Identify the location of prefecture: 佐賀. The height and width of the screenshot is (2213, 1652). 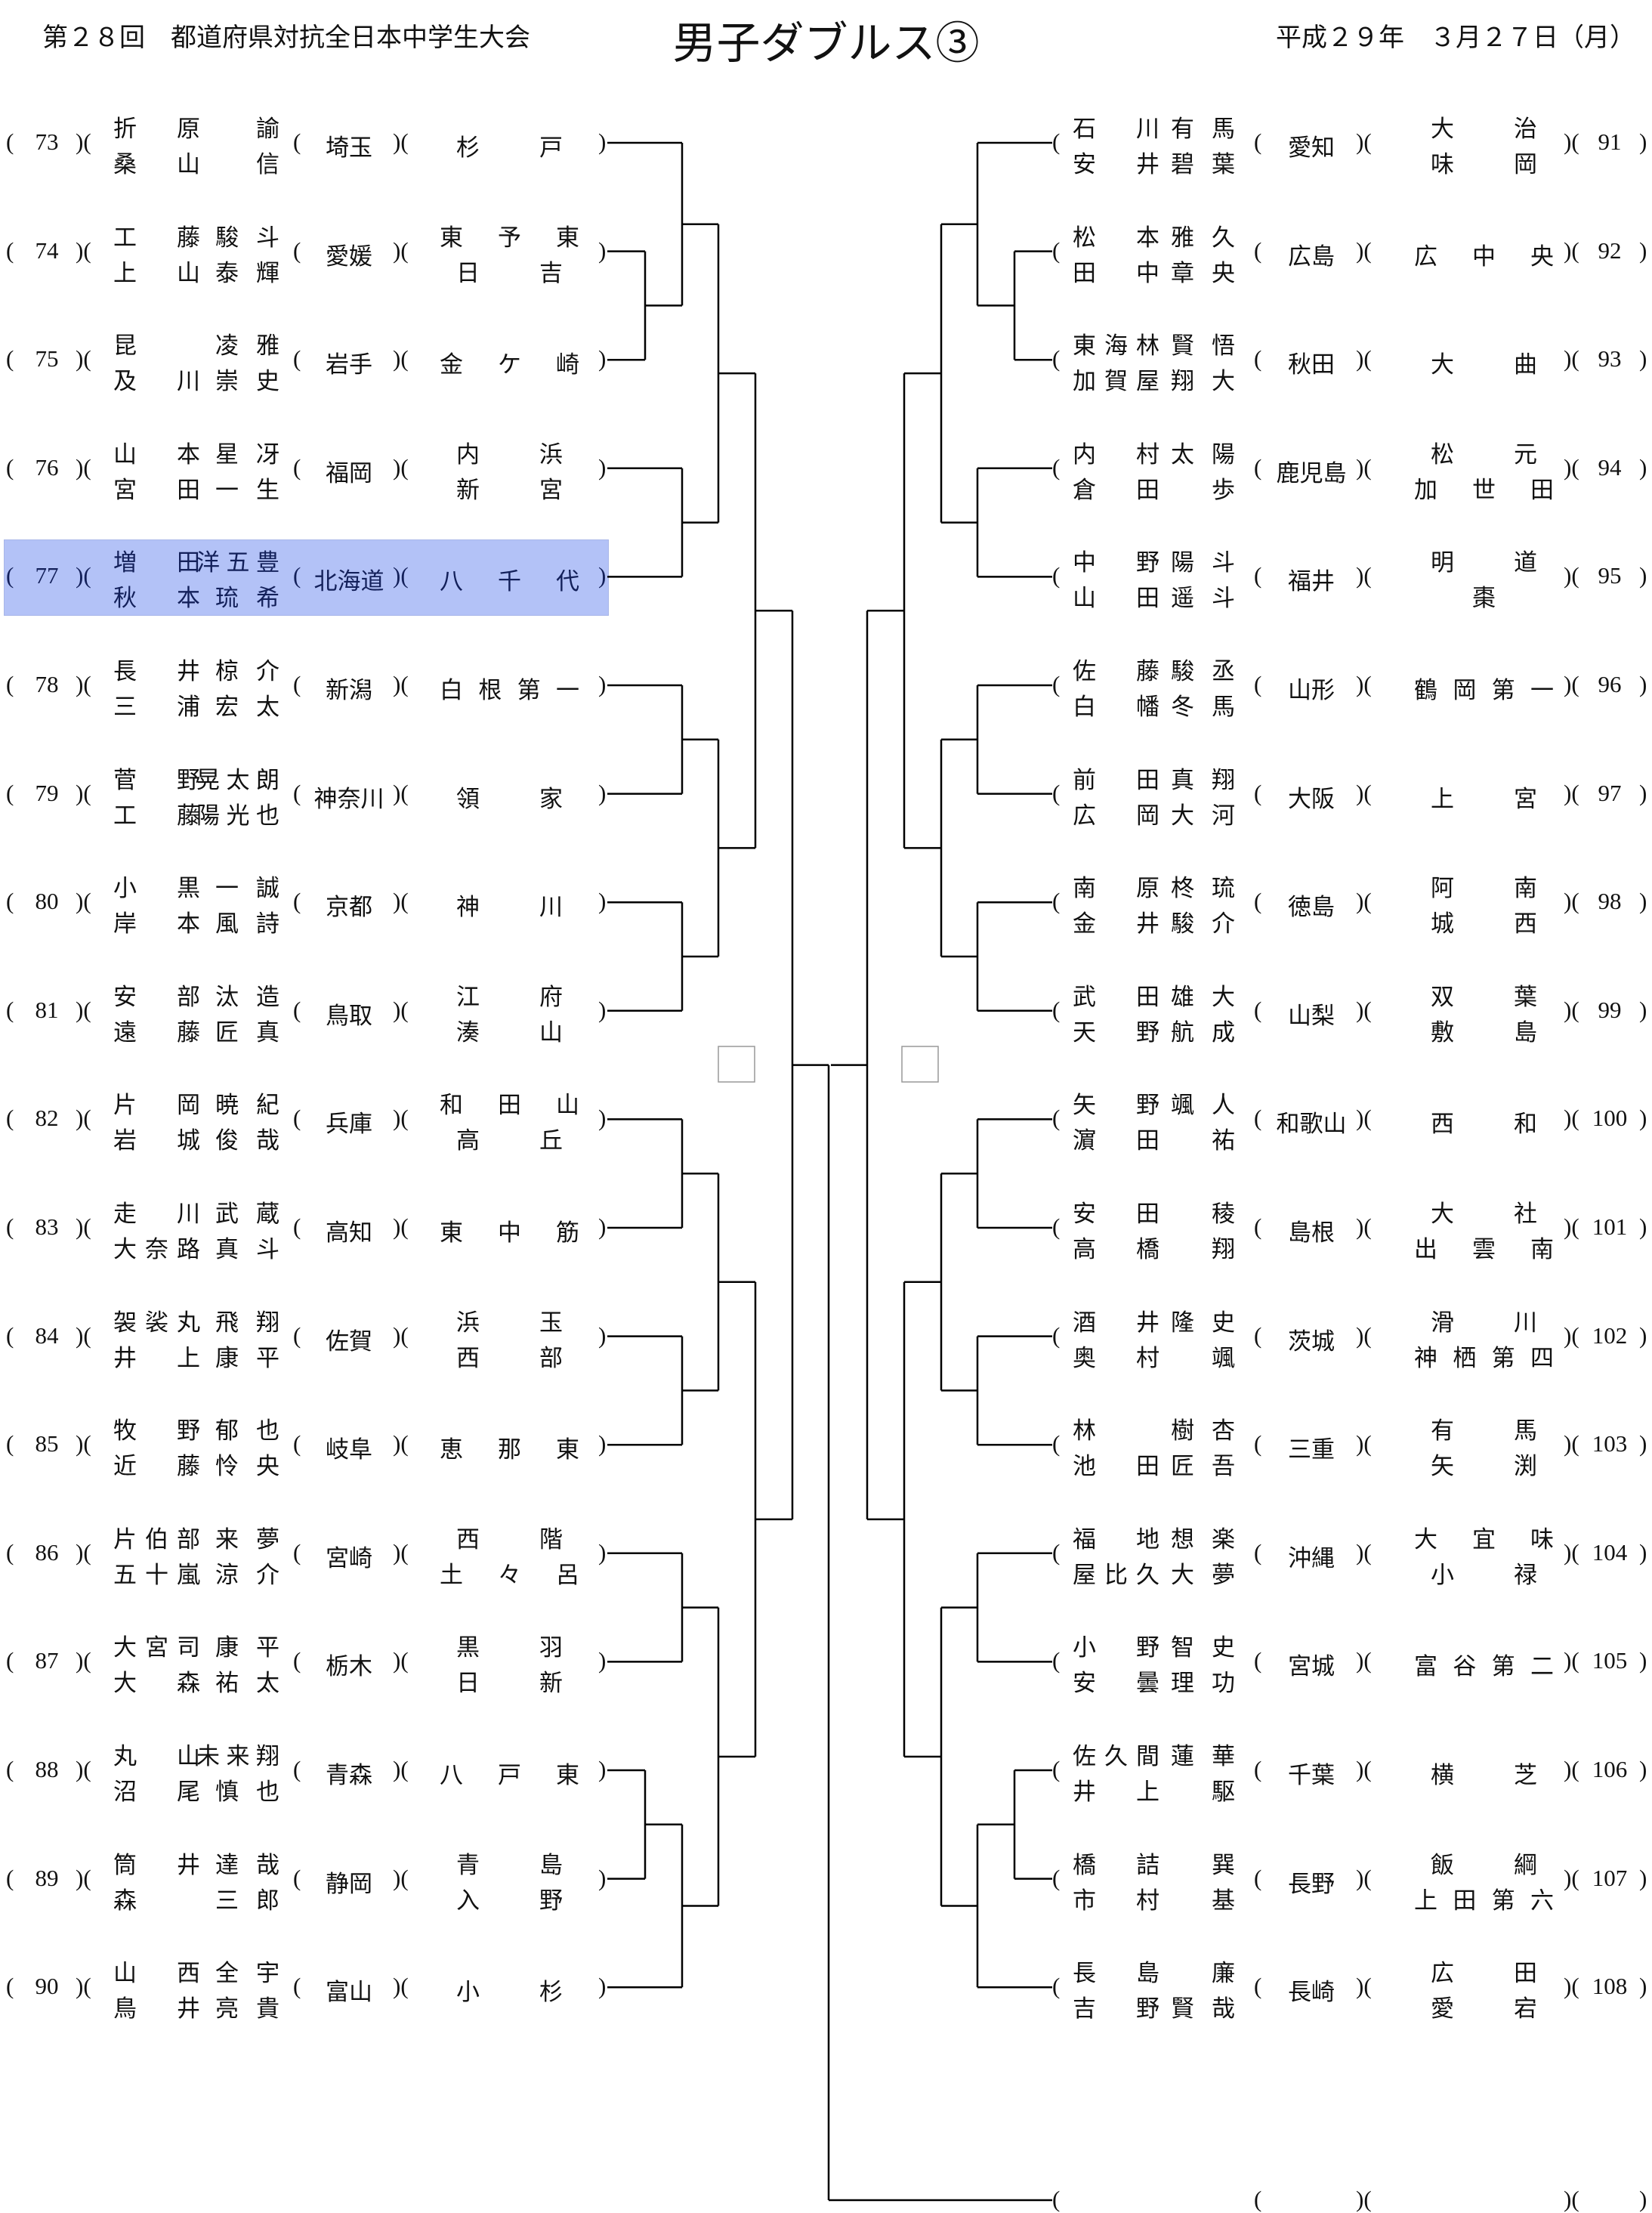
(349, 1341).